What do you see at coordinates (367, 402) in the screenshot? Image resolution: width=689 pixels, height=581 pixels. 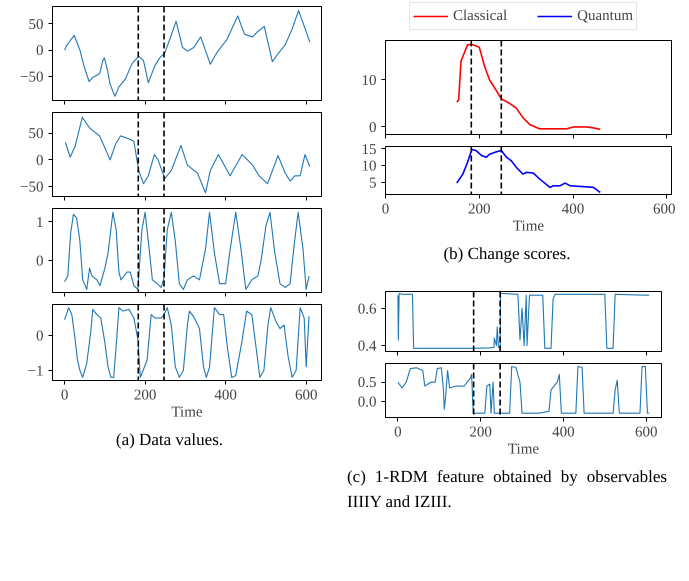 I see `y-tick-label: 0.0` at bounding box center [367, 402].